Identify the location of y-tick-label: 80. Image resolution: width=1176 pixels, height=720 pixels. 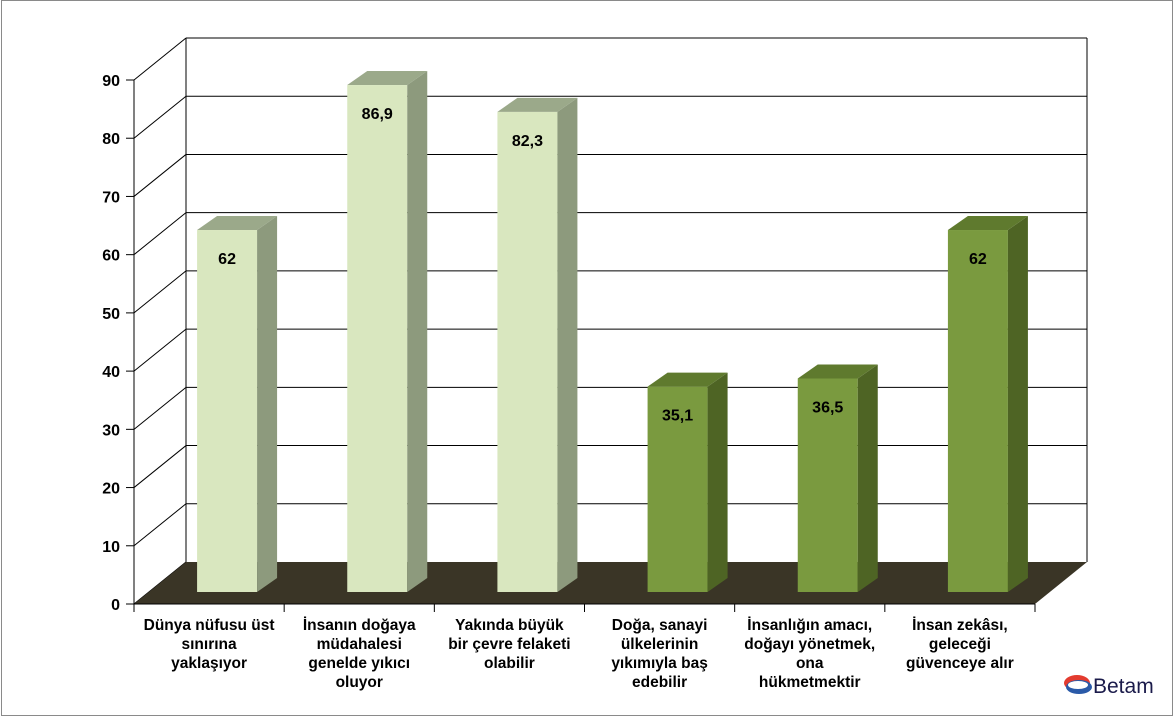
(111, 139).